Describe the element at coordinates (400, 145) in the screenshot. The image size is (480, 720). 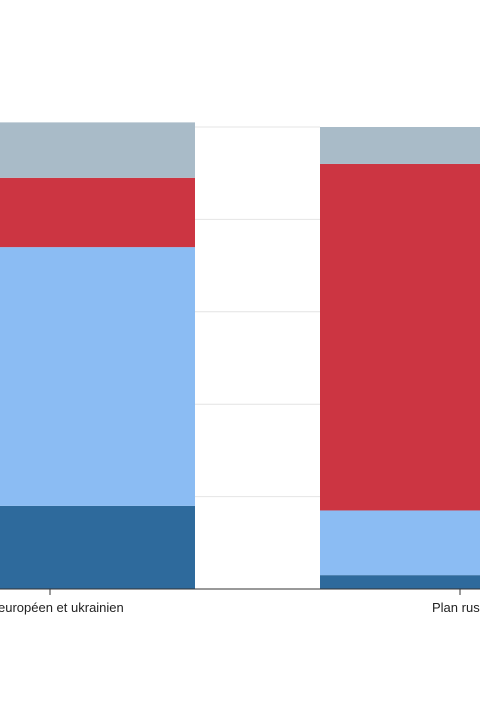
I see `bar-segment-plan-russe-s4` at that location.